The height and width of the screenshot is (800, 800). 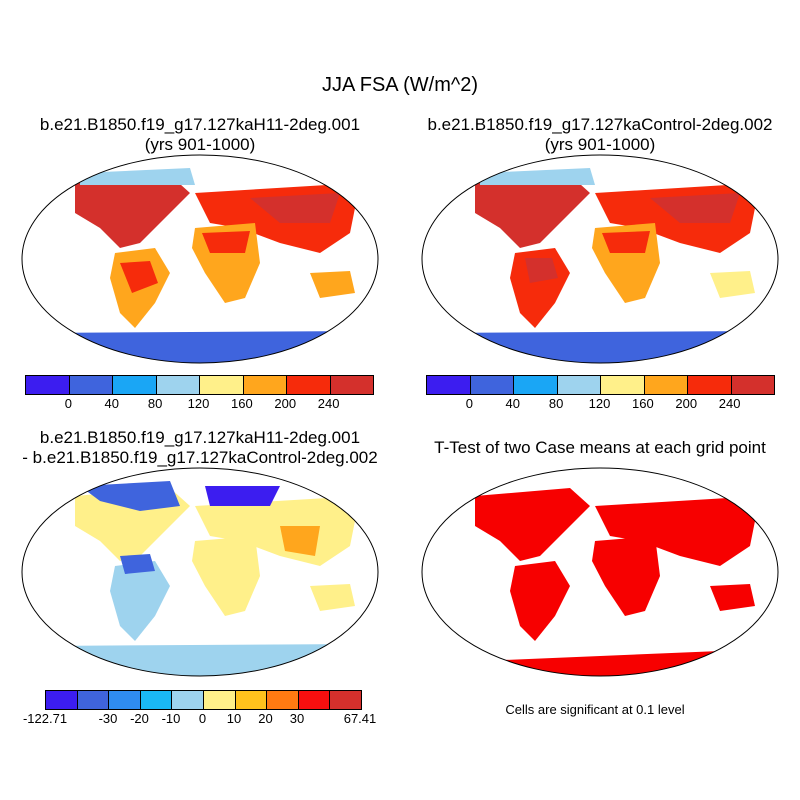 What do you see at coordinates (617, 582) in the screenshot?
I see `land-layer-ttest` at bounding box center [617, 582].